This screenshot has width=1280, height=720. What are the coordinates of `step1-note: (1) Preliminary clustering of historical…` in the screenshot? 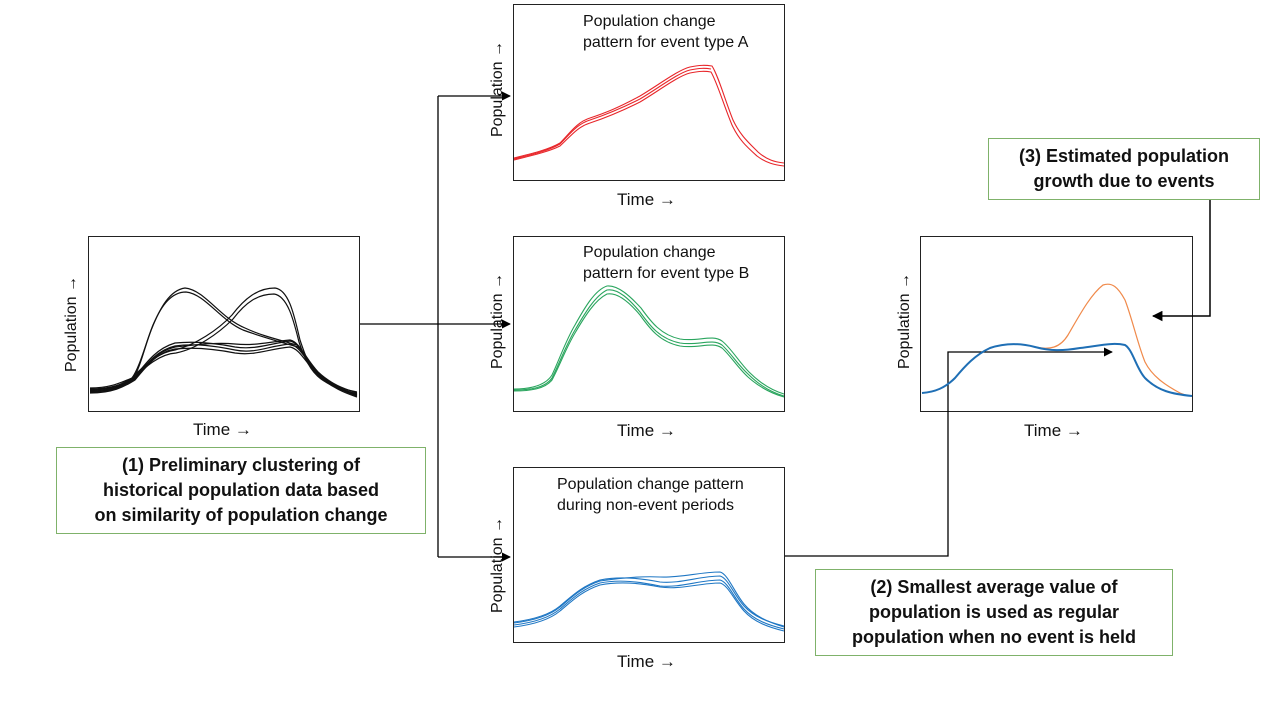 It's located at (241, 490).